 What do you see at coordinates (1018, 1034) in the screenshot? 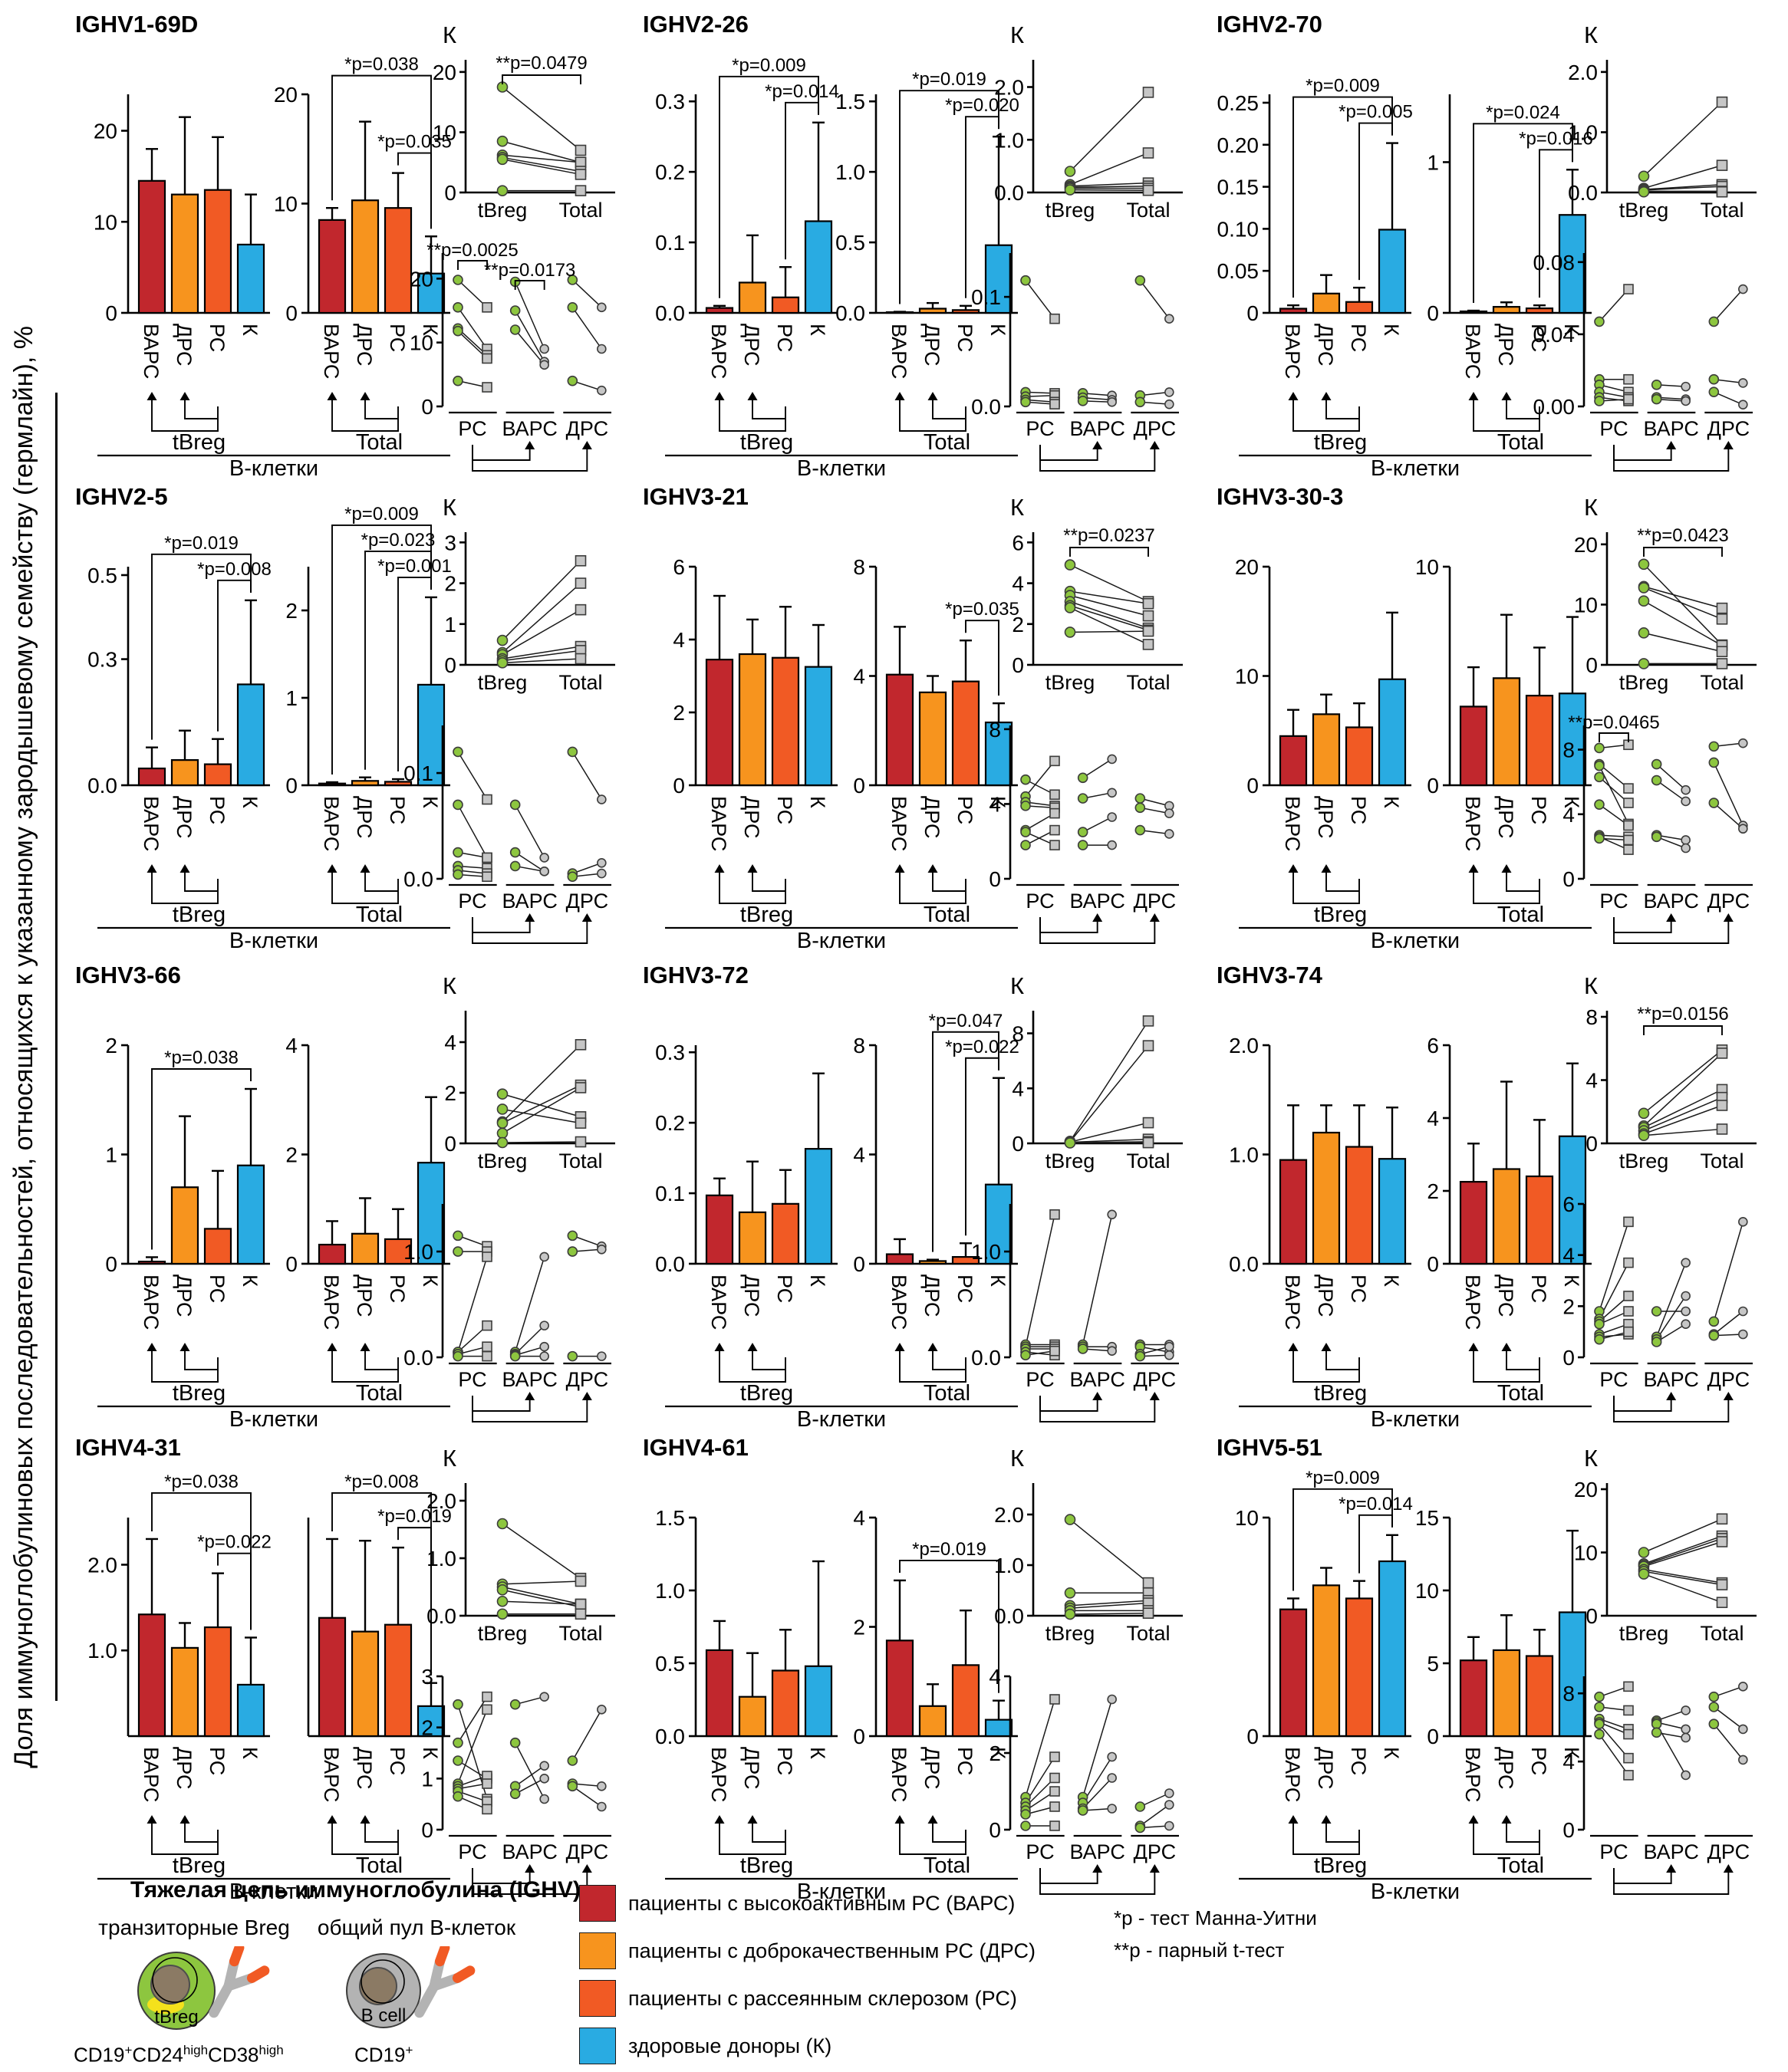
I see `svg-text: 8` at bounding box center [1018, 1034].